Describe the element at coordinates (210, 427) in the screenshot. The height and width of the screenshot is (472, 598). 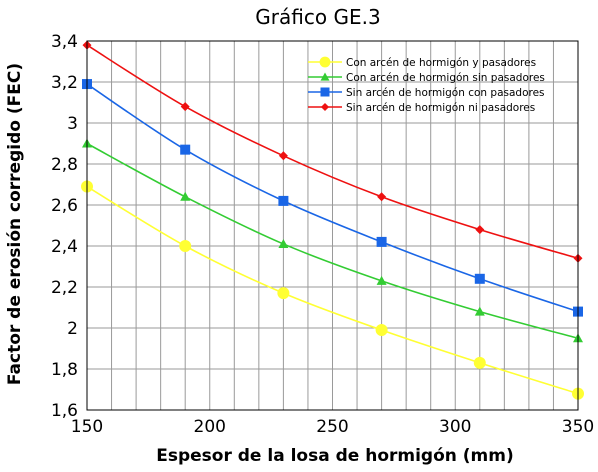
I see `x-tick-label: 200` at that location.